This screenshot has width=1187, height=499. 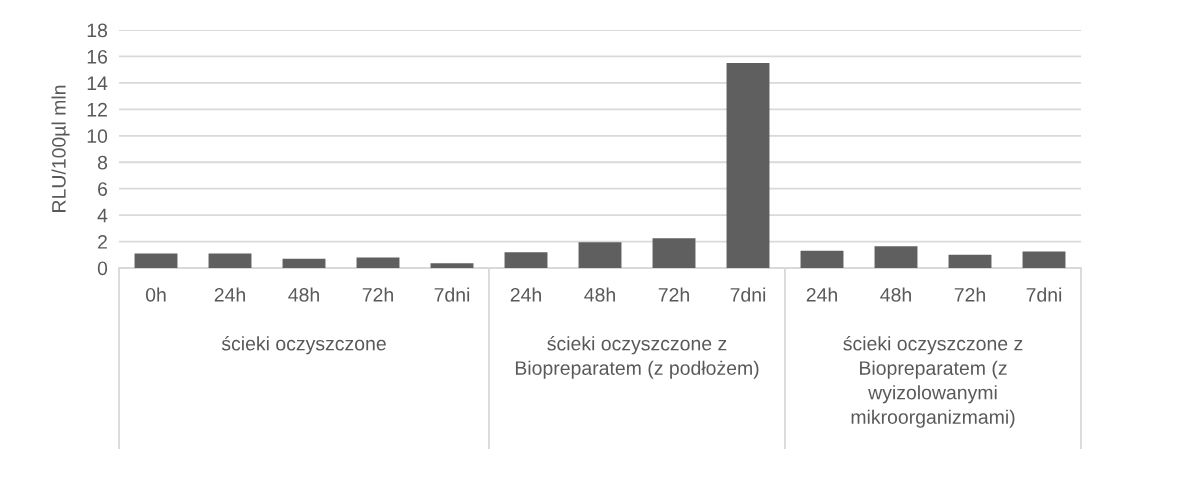 I want to click on y-axis-title: RLU/100µl mln, so click(x=60, y=148).